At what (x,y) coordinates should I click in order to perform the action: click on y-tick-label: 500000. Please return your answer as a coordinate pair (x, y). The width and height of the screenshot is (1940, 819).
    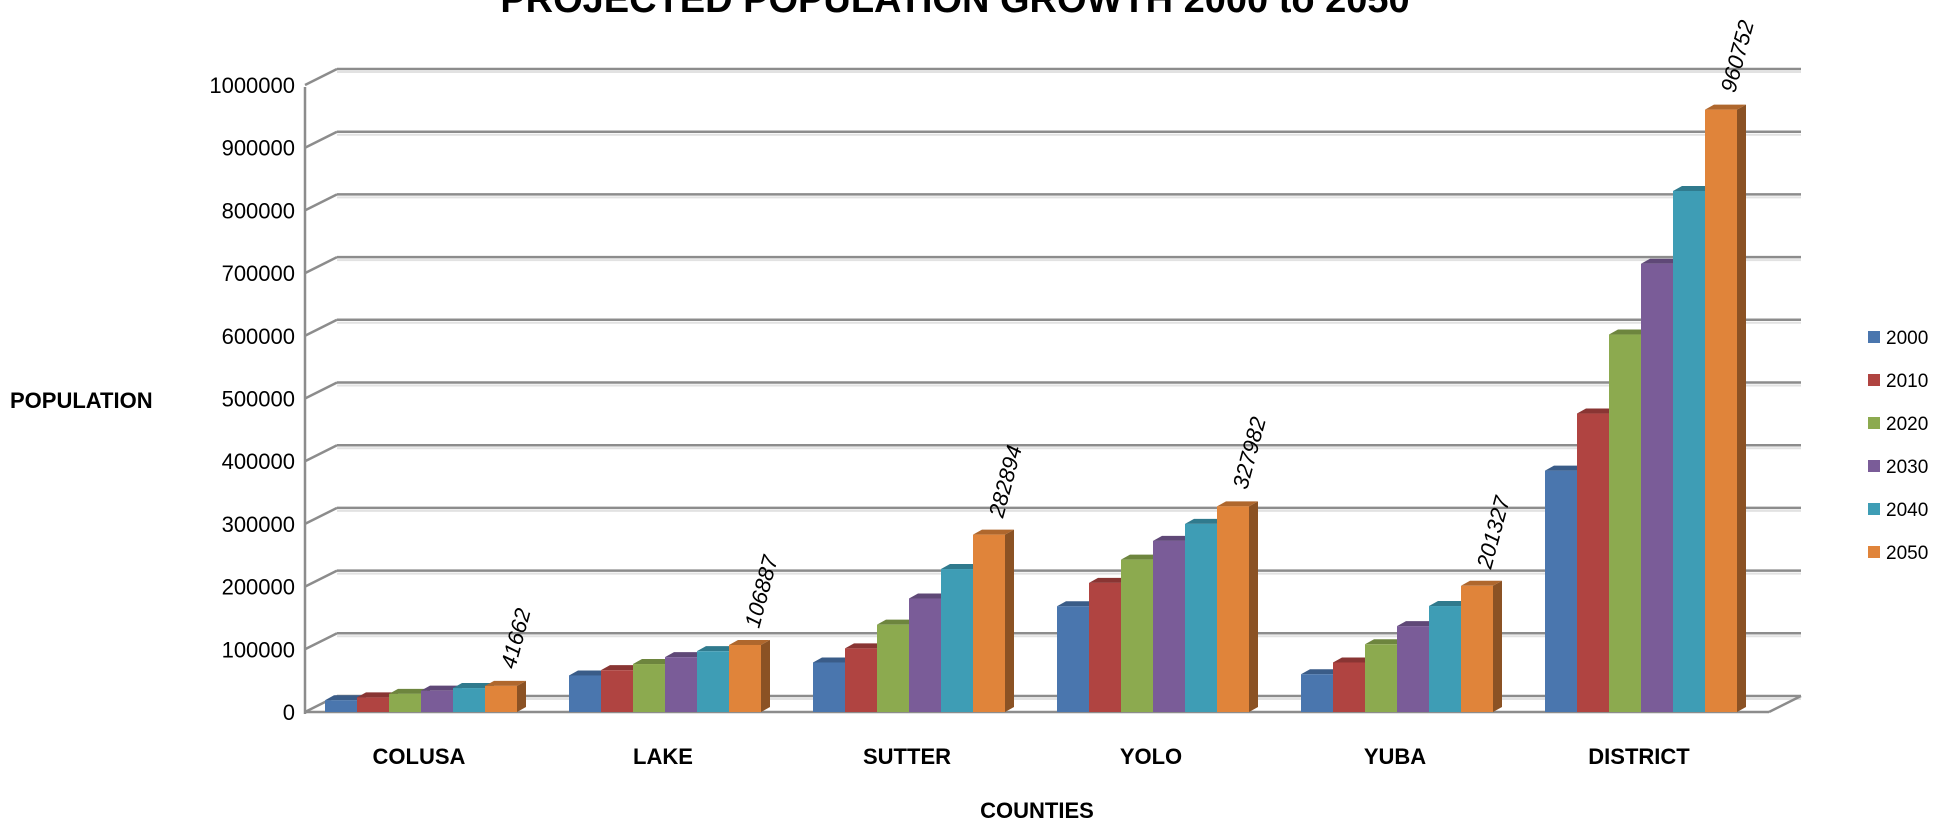
    Looking at the image, I should click on (258, 399).